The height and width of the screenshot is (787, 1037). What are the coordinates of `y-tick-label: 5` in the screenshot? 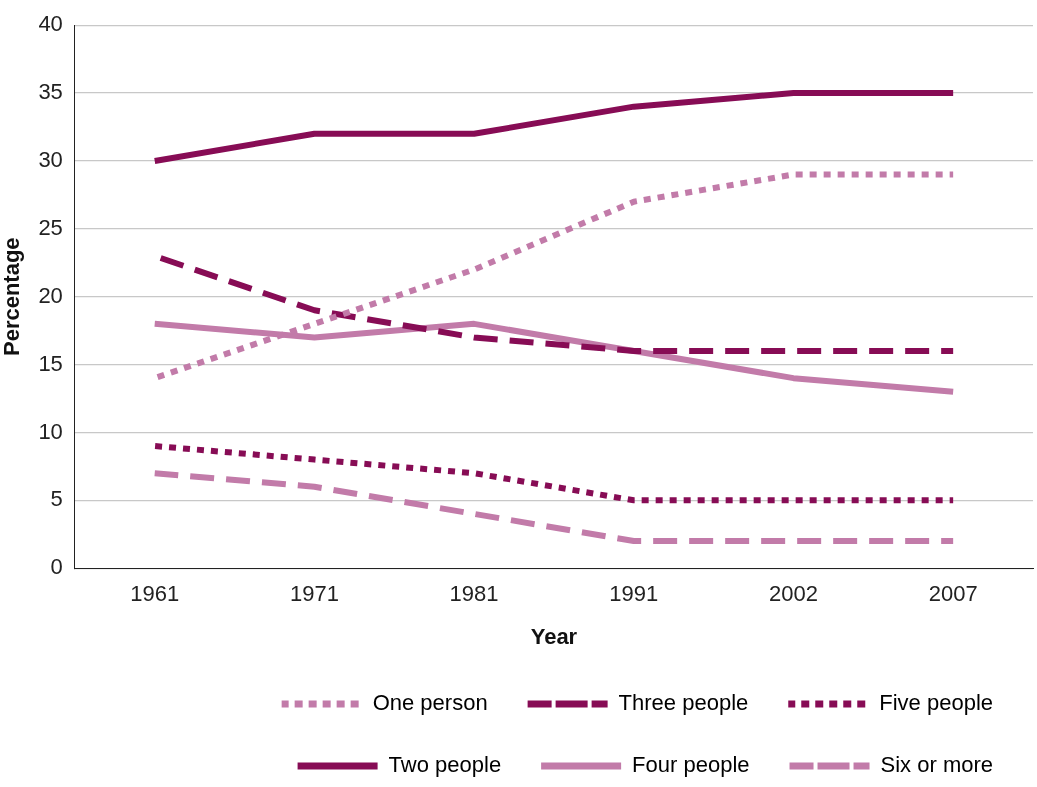 It's located at (56, 499).